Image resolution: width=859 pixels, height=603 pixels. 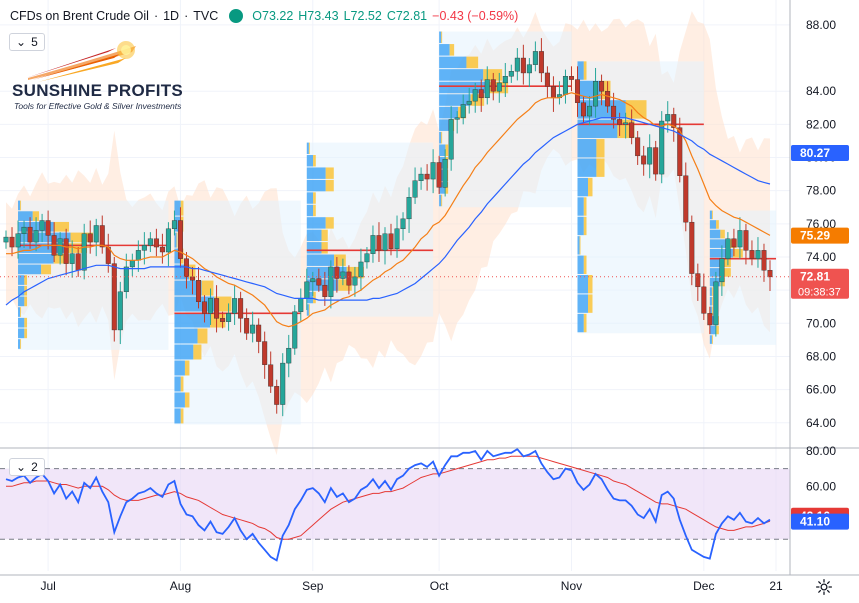 I want to click on indicator-count: 2, so click(x=34, y=467).